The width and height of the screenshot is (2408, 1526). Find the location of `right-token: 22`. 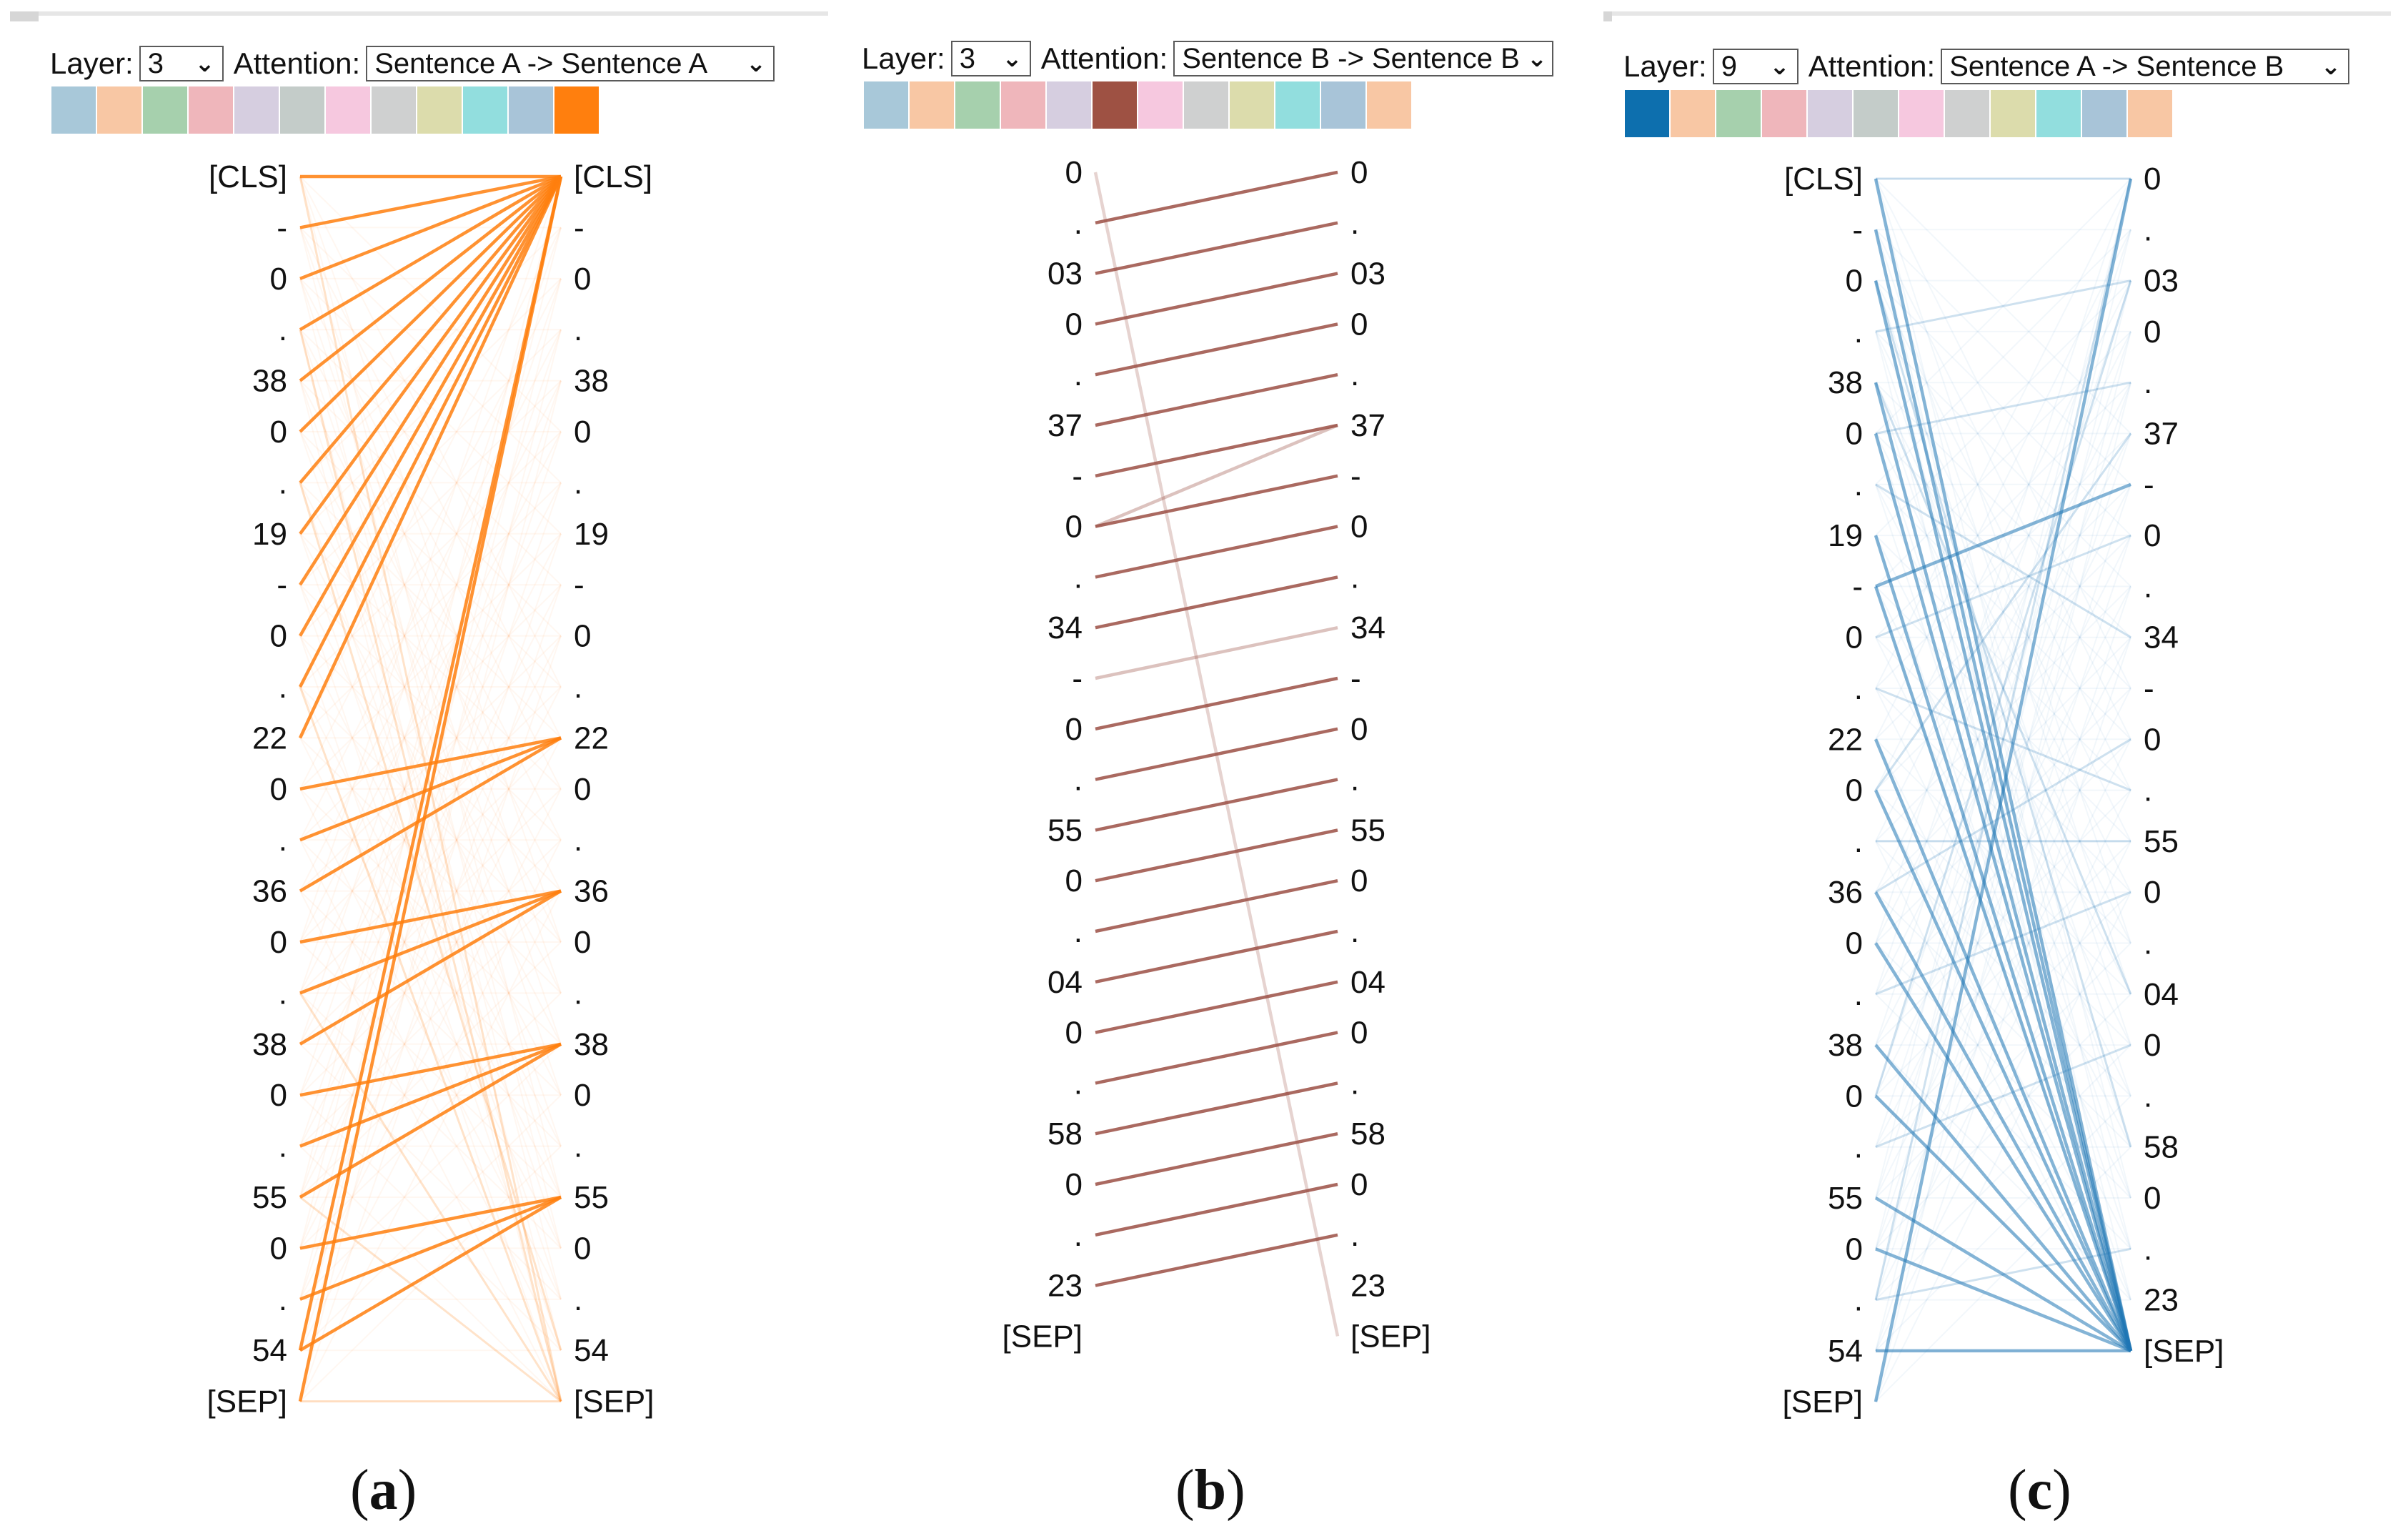

right-token: 22 is located at coordinates (591, 737).